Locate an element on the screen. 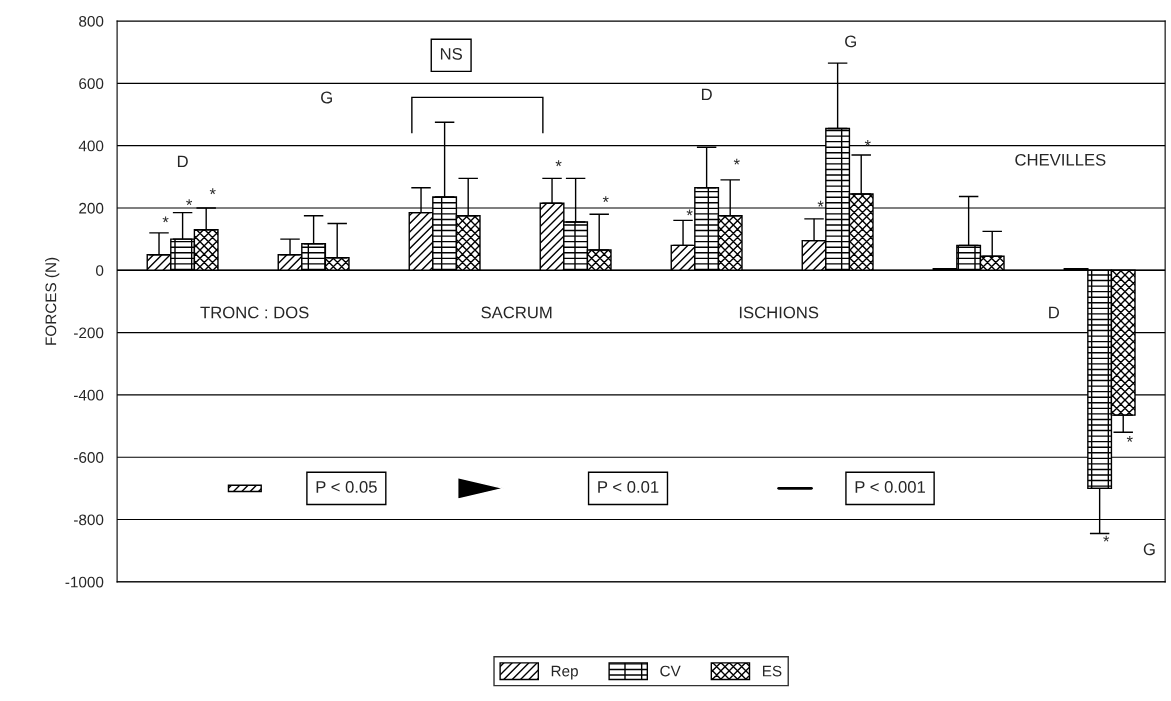  y-axis-title: FORCES (N) is located at coordinates (52, 301).